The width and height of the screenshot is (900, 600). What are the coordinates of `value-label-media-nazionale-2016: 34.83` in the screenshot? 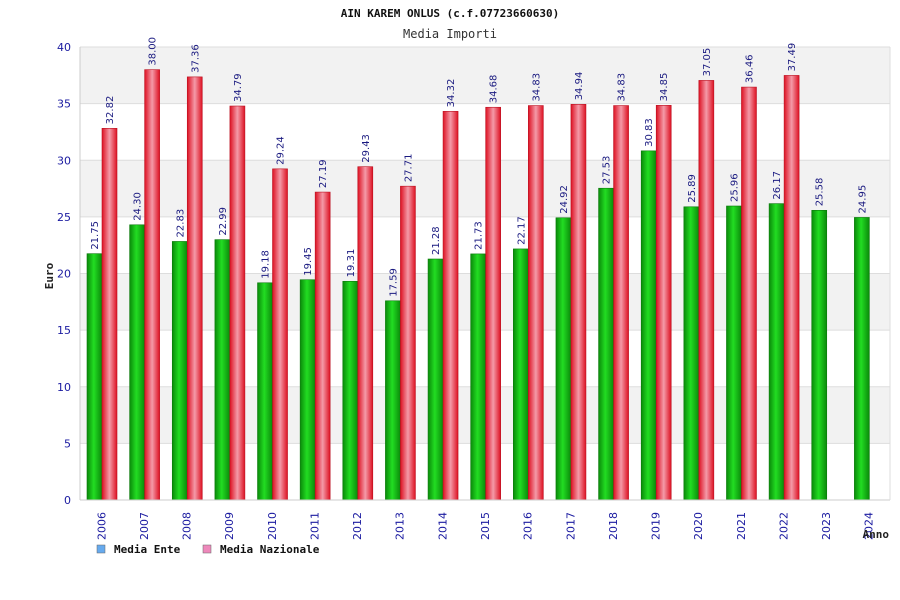 It's located at (536, 87).